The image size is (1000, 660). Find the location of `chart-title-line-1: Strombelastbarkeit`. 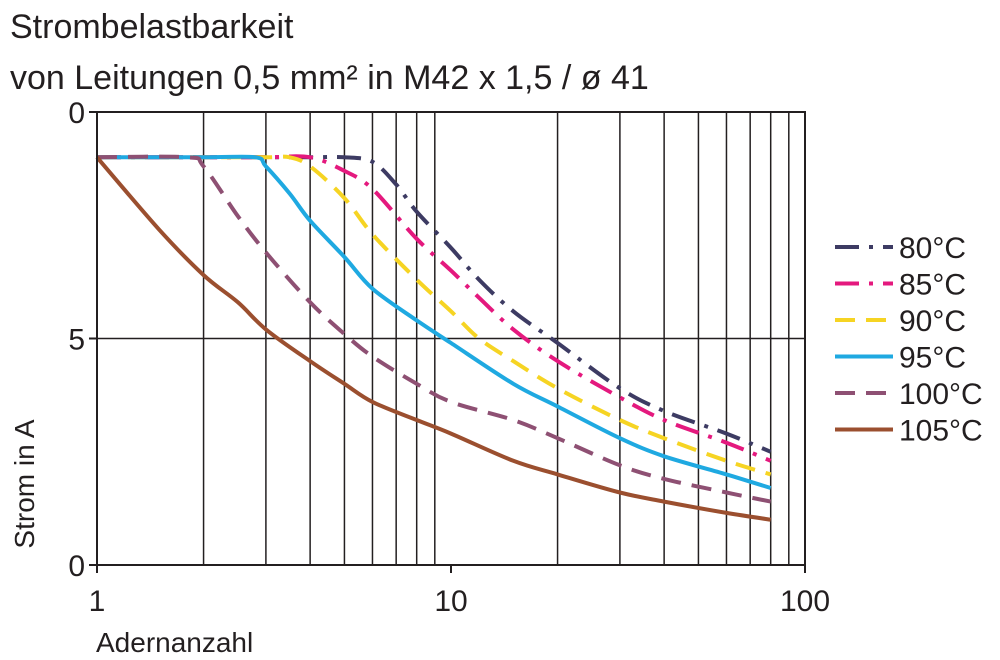

chart-title-line-1: Strombelastbarkeit is located at coordinates (152, 27).